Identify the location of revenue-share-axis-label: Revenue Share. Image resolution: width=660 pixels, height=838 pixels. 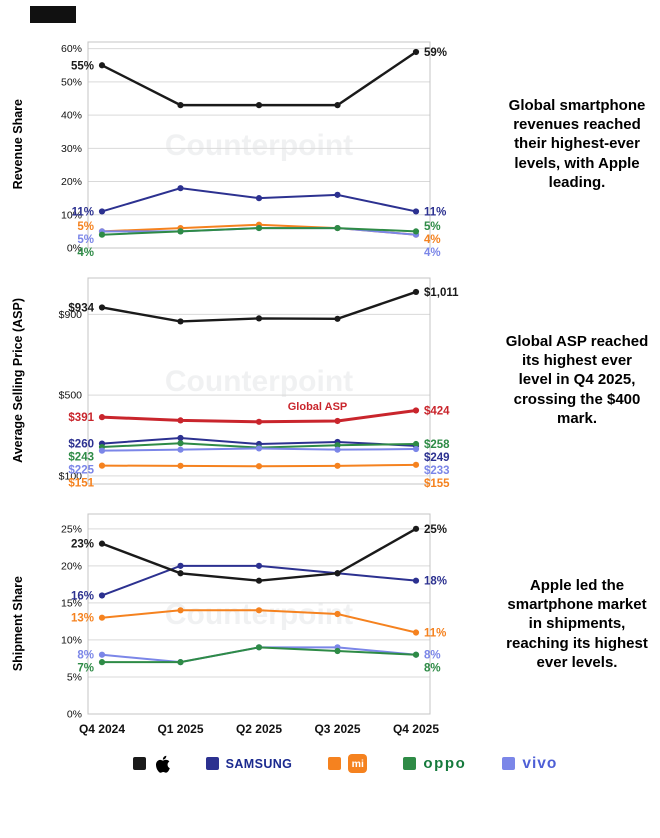
(18, 144).